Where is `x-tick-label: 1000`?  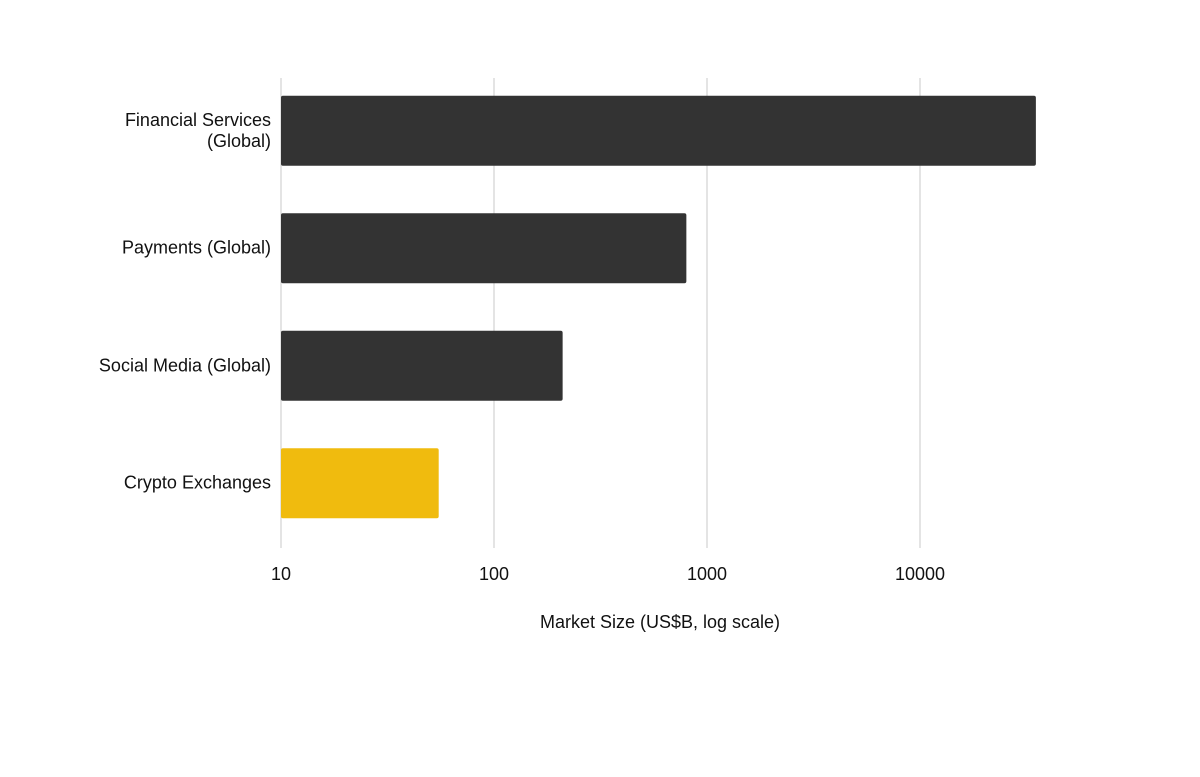 x-tick-label: 1000 is located at coordinates (707, 574).